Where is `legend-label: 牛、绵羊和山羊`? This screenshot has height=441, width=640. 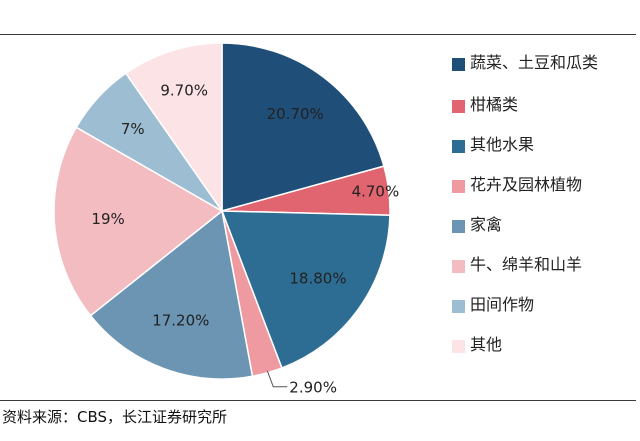 legend-label: 牛、绵羊和山羊 is located at coordinates (526, 264).